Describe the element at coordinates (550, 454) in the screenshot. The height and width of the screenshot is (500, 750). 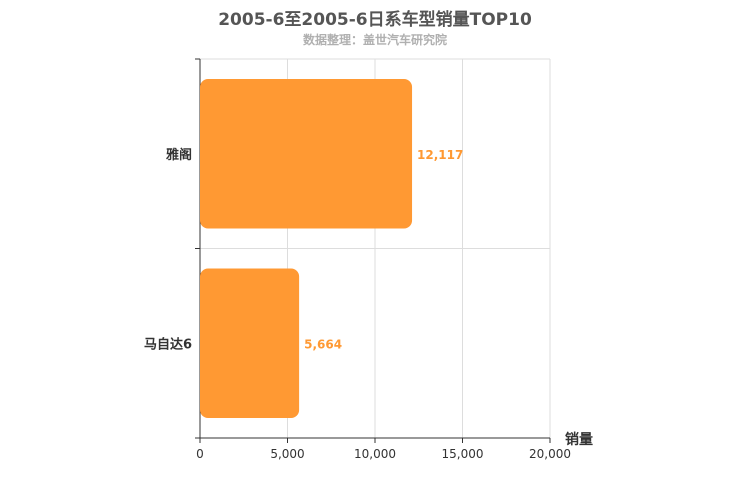
I see `x-tick-label: 20,000` at that location.